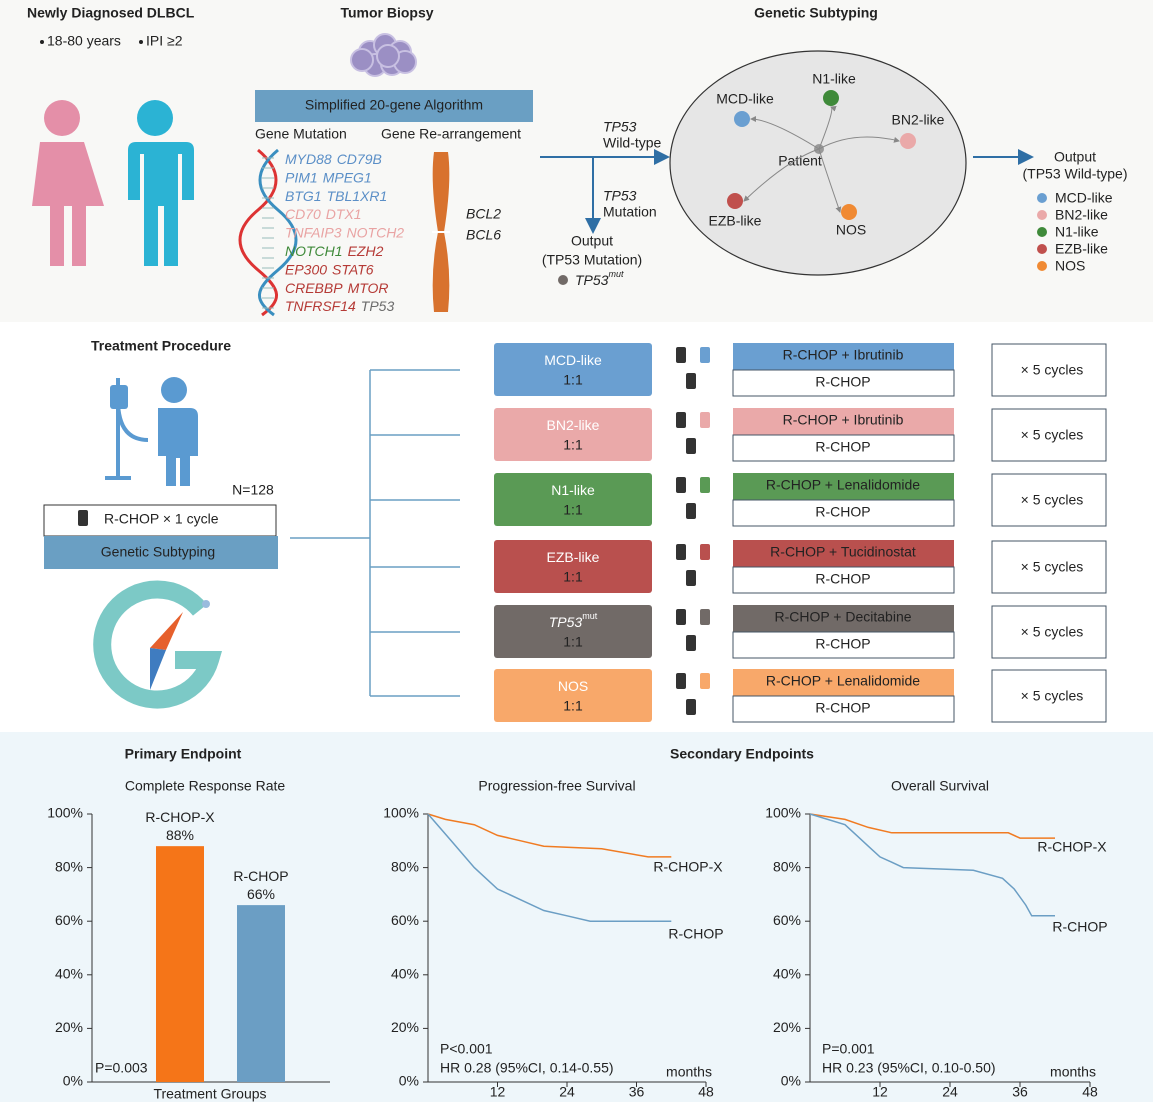 The image size is (1153, 1102). What do you see at coordinates (1090, 1092) in the screenshot?
I see `x-tick-label: 48` at bounding box center [1090, 1092].